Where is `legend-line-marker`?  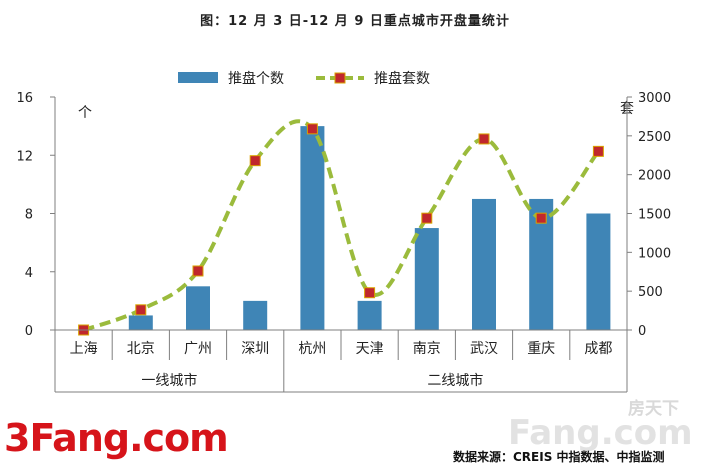 legend-line-marker is located at coordinates (340, 78).